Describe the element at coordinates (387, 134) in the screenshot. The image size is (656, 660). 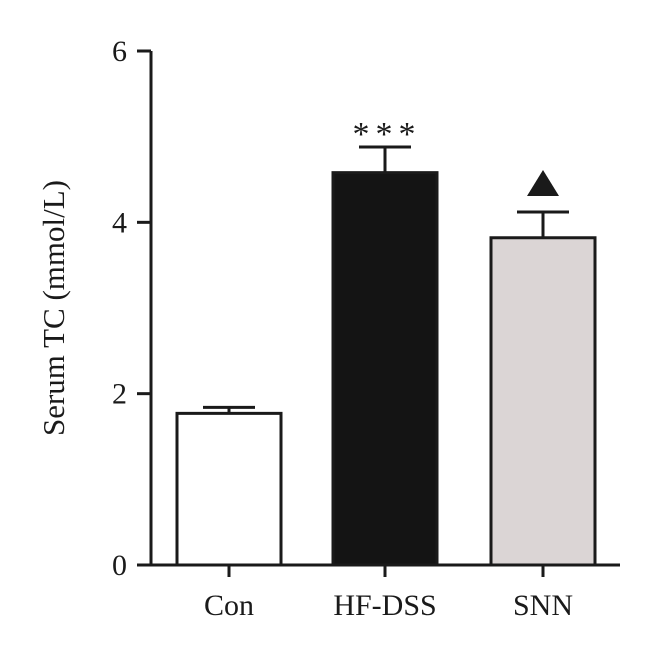
I see `annotation-0: ***` at that location.